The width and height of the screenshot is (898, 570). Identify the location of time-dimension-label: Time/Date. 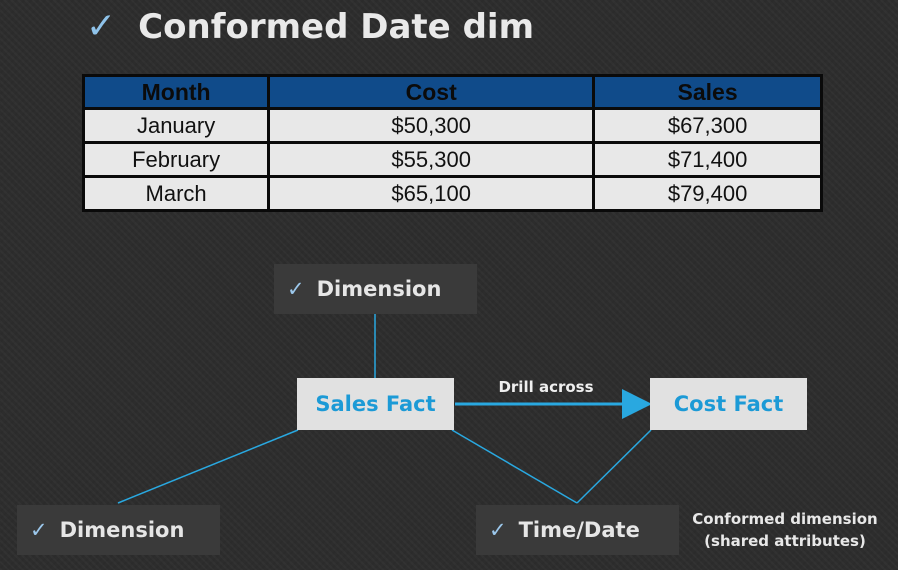
(579, 530).